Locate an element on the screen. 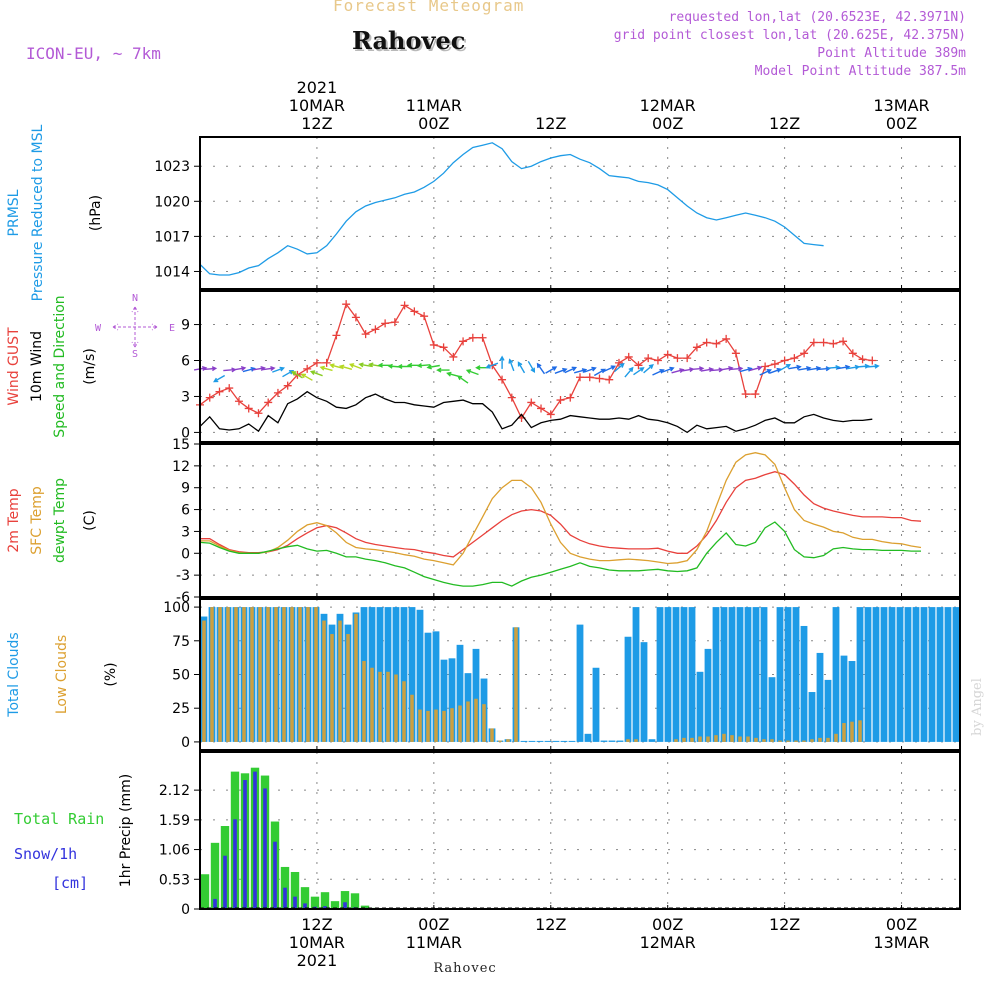  model-label: ICON-EU, ~ 7km is located at coordinates (93, 53).